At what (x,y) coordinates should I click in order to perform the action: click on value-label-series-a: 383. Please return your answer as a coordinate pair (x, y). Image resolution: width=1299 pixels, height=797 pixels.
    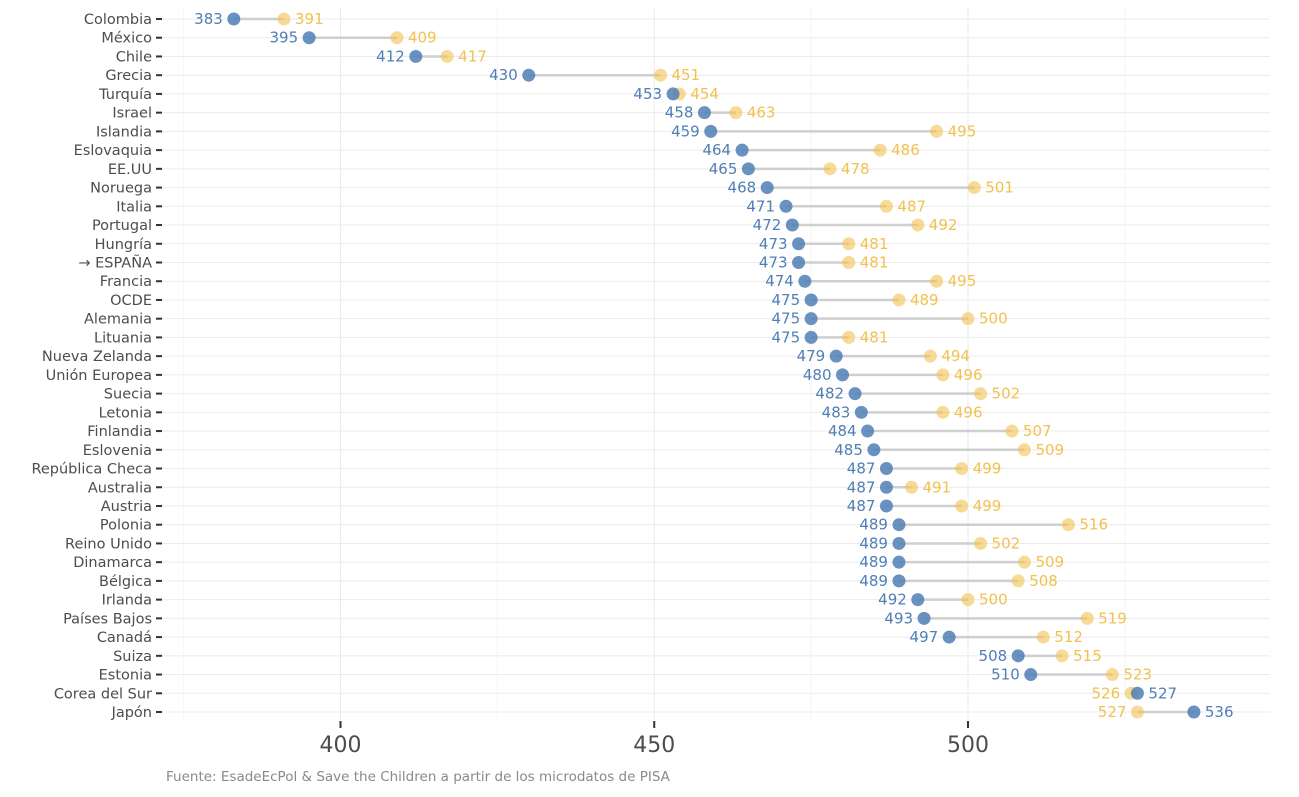
    Looking at the image, I should click on (208, 19).